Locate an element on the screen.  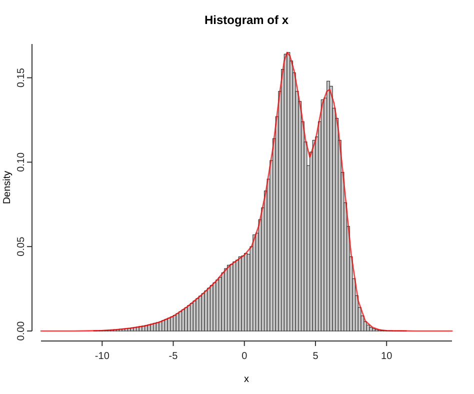
y-tick-label: 0.05 is located at coordinates (21, 246).